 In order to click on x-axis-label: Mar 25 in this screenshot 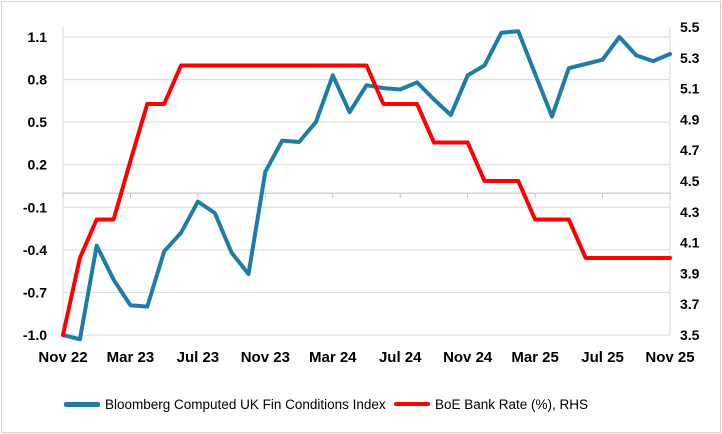, I will do `click(535, 357)`.